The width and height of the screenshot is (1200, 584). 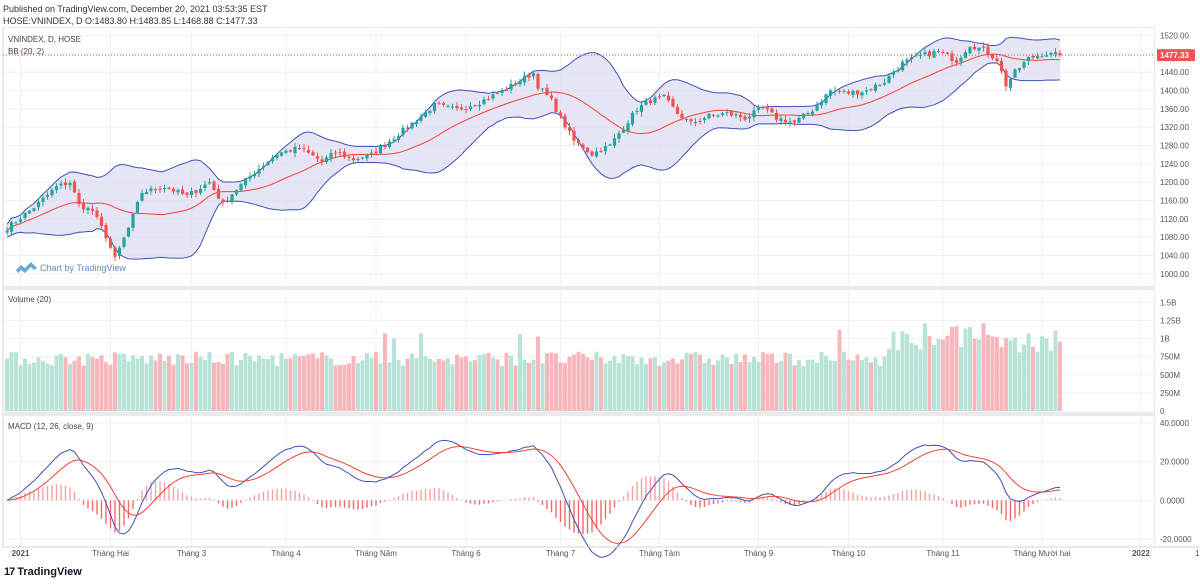 What do you see at coordinates (1162, 411) in the screenshot?
I see `volume-tick-label: 0` at bounding box center [1162, 411].